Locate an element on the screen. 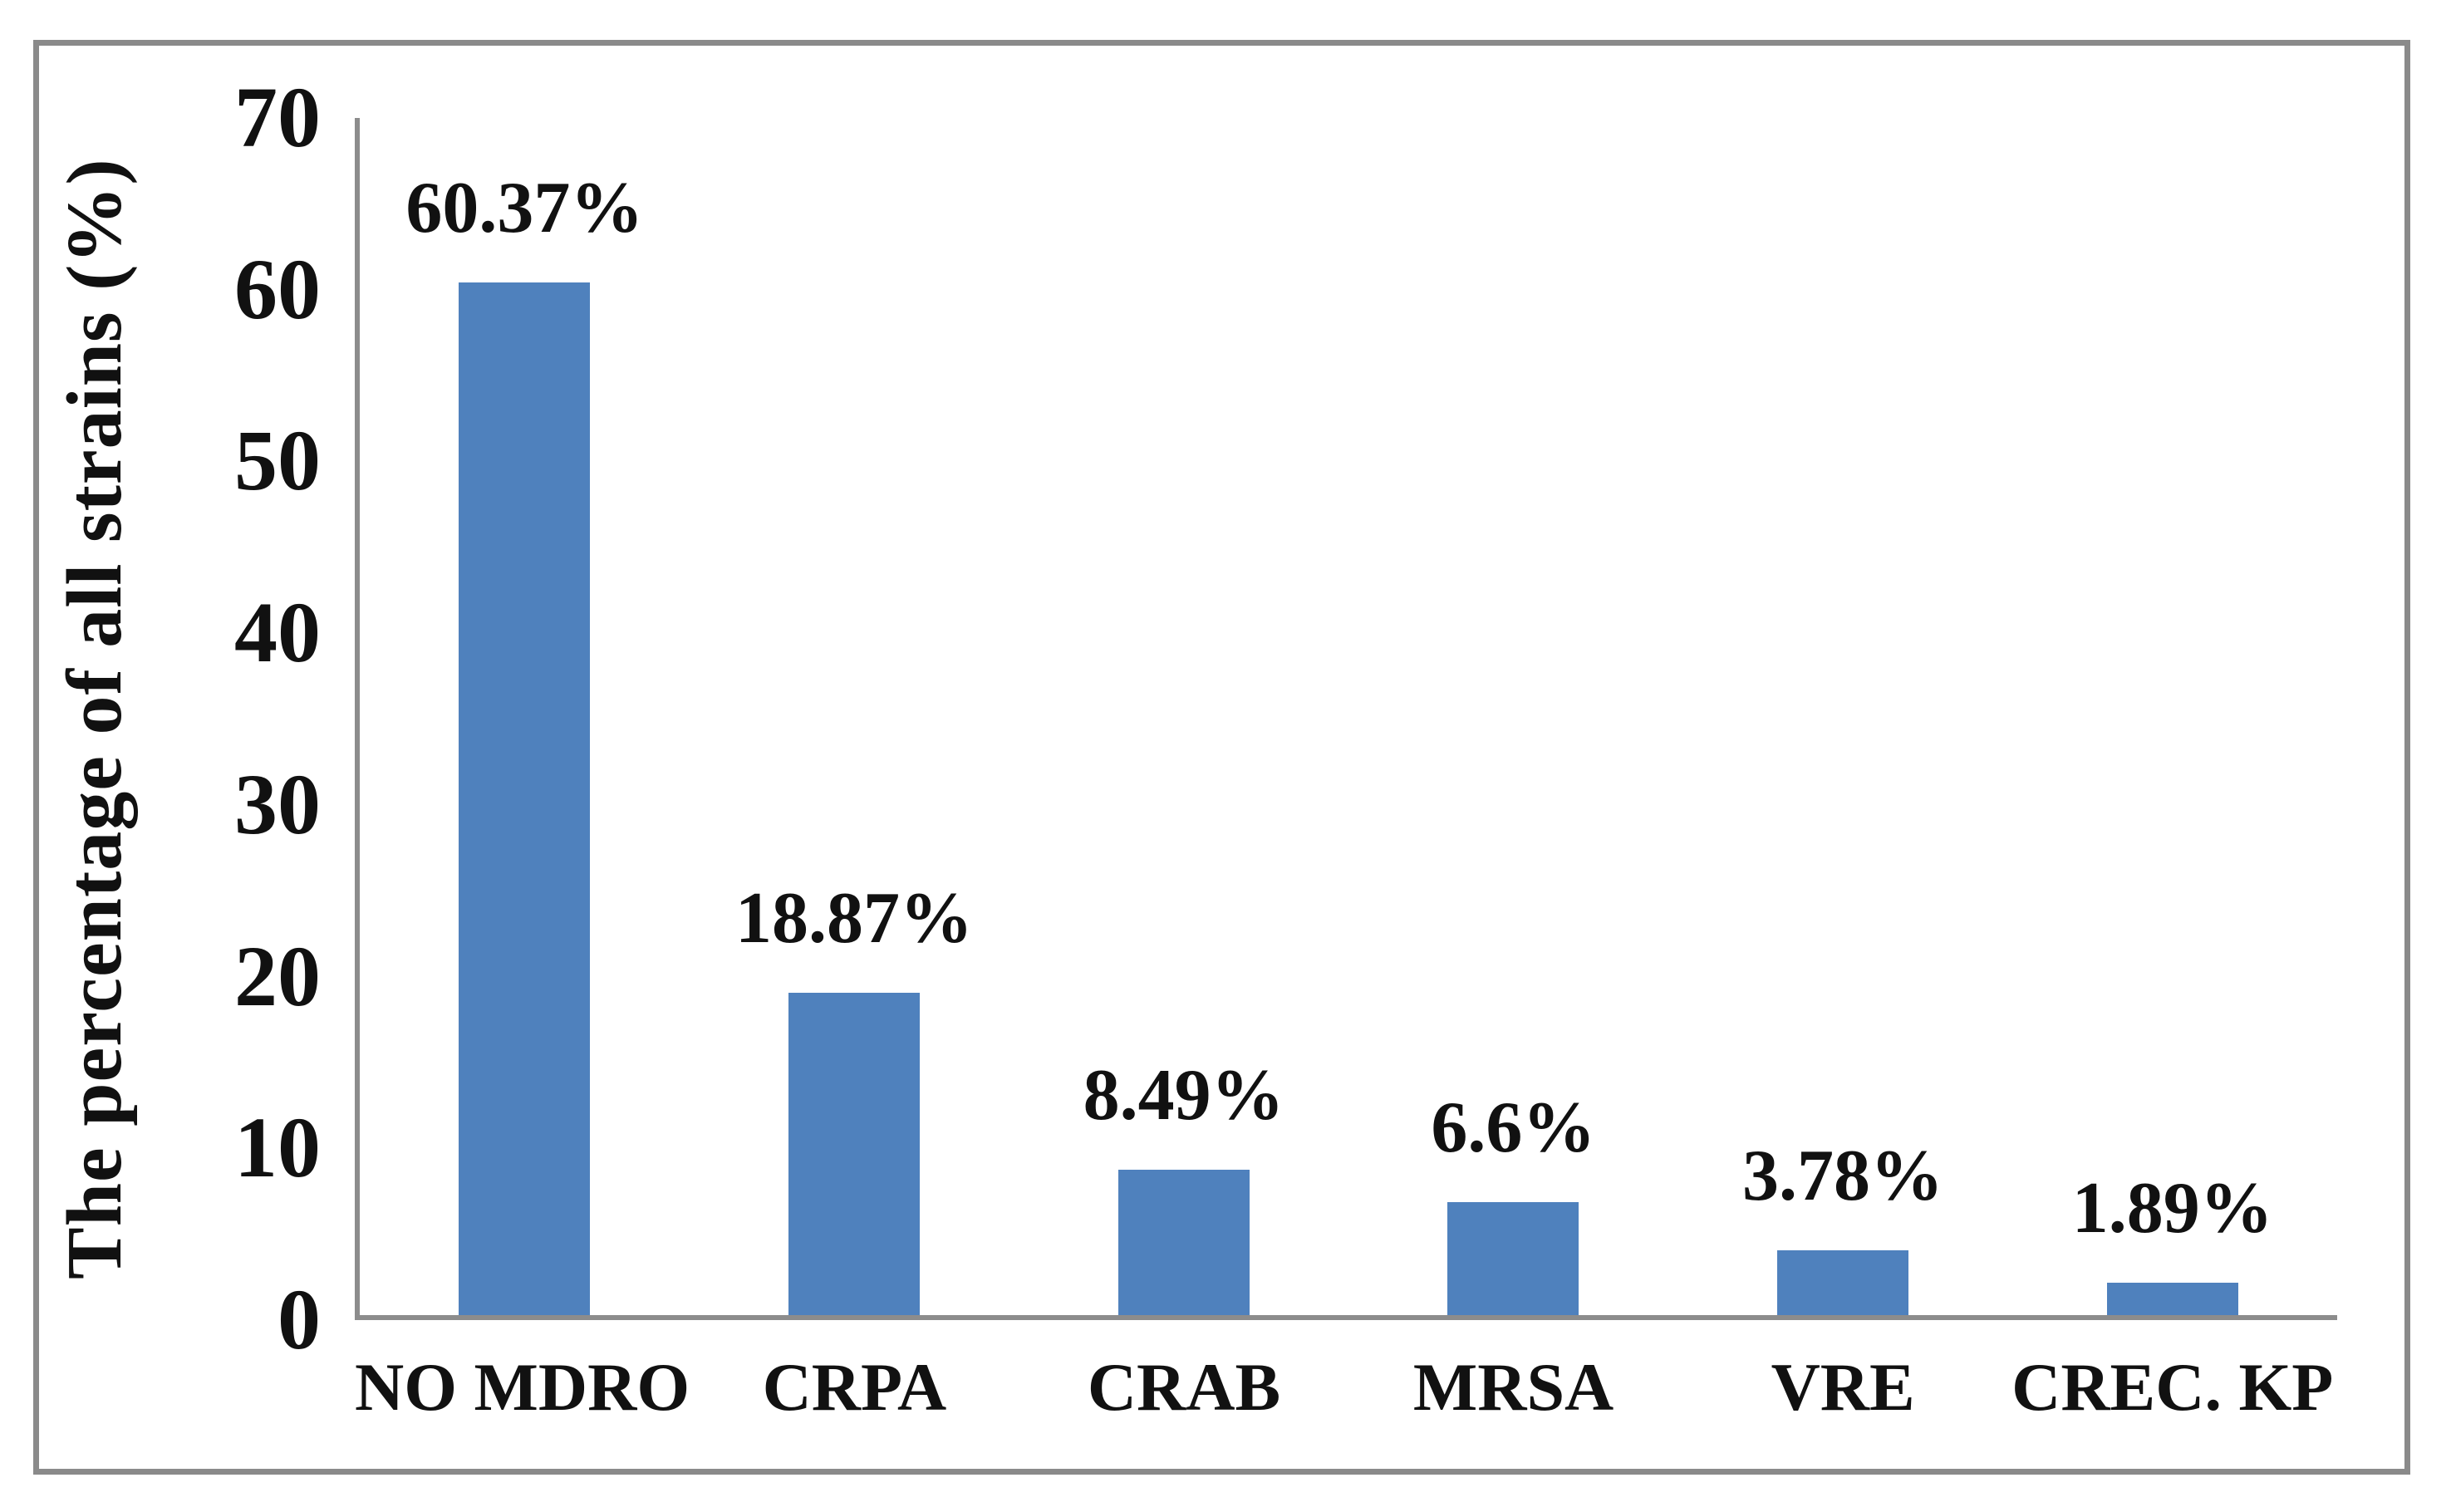 The image size is (2451, 1512). x-axis-category-labels: NO MDRO CRPA CRAB MRSA VRE CREC. KP is located at coordinates (1346, 1387).